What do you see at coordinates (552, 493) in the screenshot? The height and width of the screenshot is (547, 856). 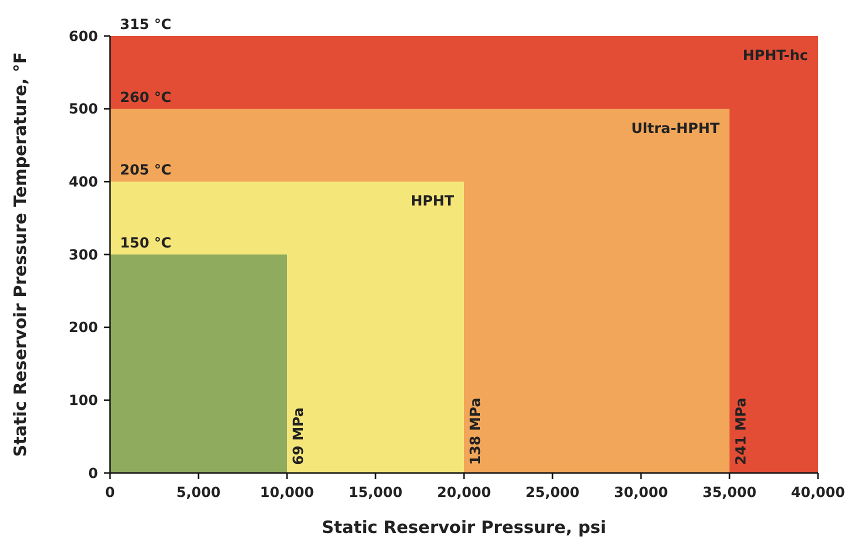 I see `x-tick-label: 25,000` at bounding box center [552, 493].